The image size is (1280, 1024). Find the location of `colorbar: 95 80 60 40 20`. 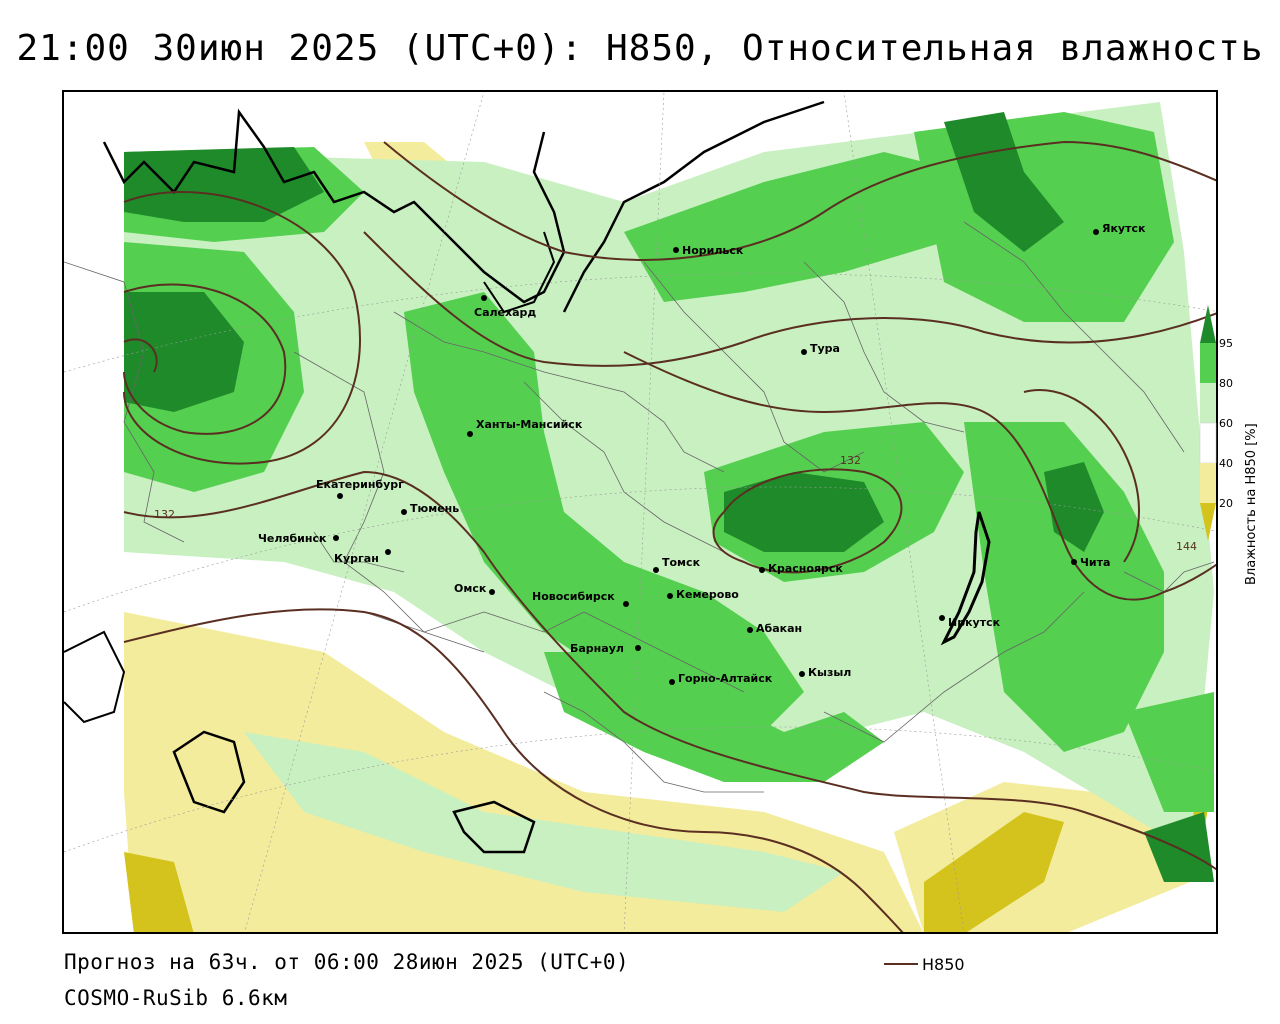

colorbar: 95 80 60 40 20 is located at coordinates (1216, 423).